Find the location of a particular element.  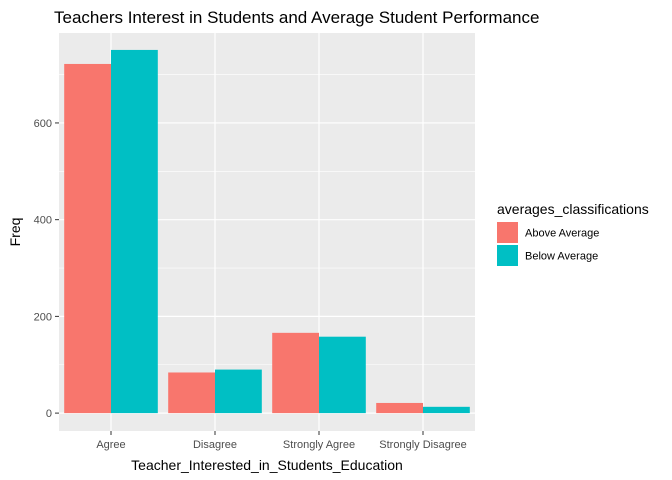

bar-below-average-disagree is located at coordinates (238, 391).